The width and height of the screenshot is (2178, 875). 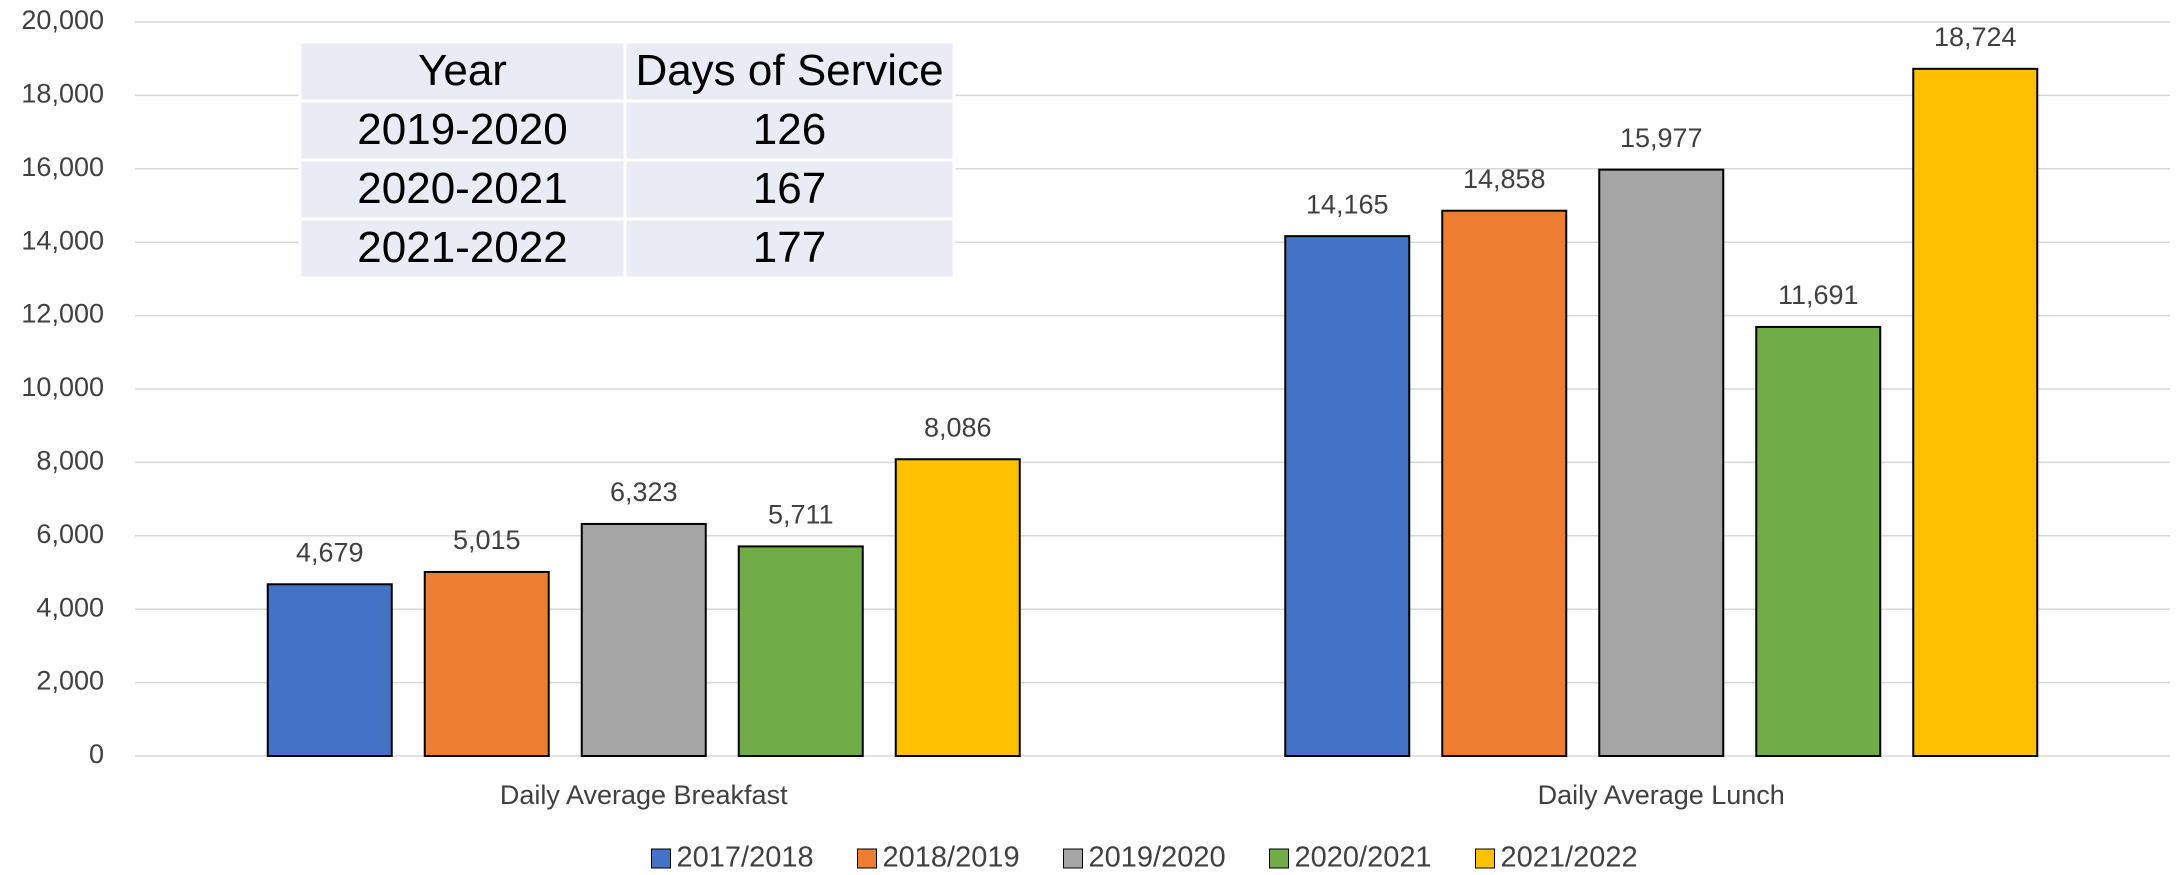 What do you see at coordinates (62, 240) in the screenshot?
I see `y-tick-label: 14,000` at bounding box center [62, 240].